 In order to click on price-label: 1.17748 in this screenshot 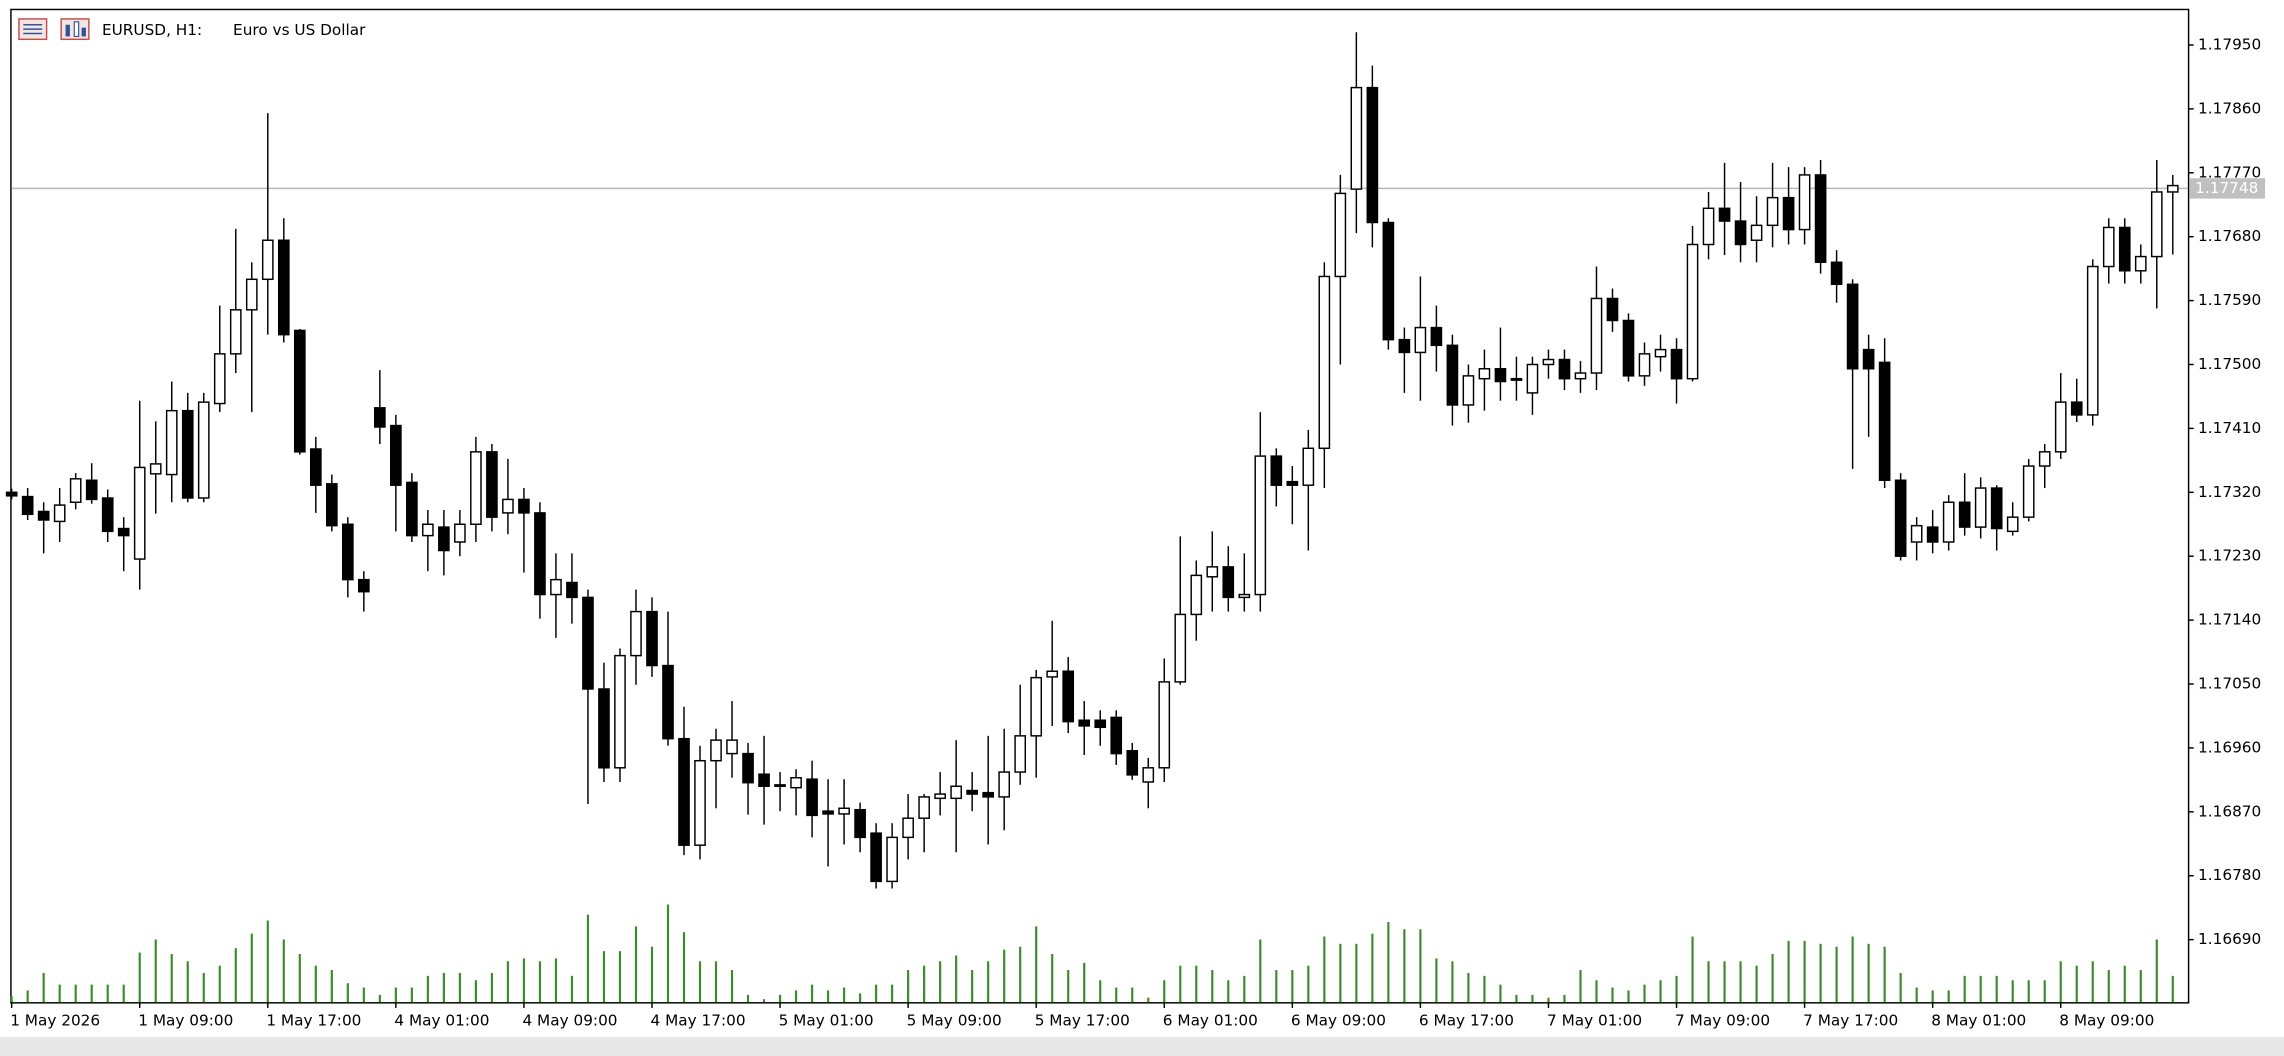, I will do `click(2226, 188)`.